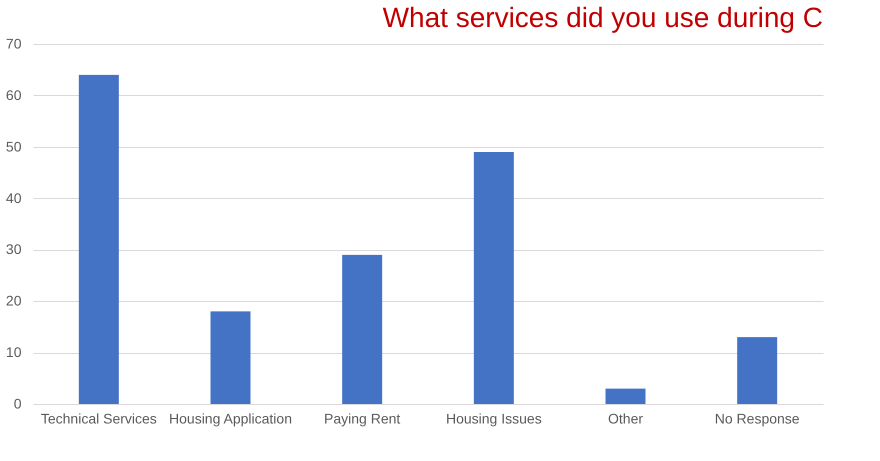 The height and width of the screenshot is (461, 880). Describe the element at coordinates (14, 94) in the screenshot. I see `y-tick-label: 60` at that location.